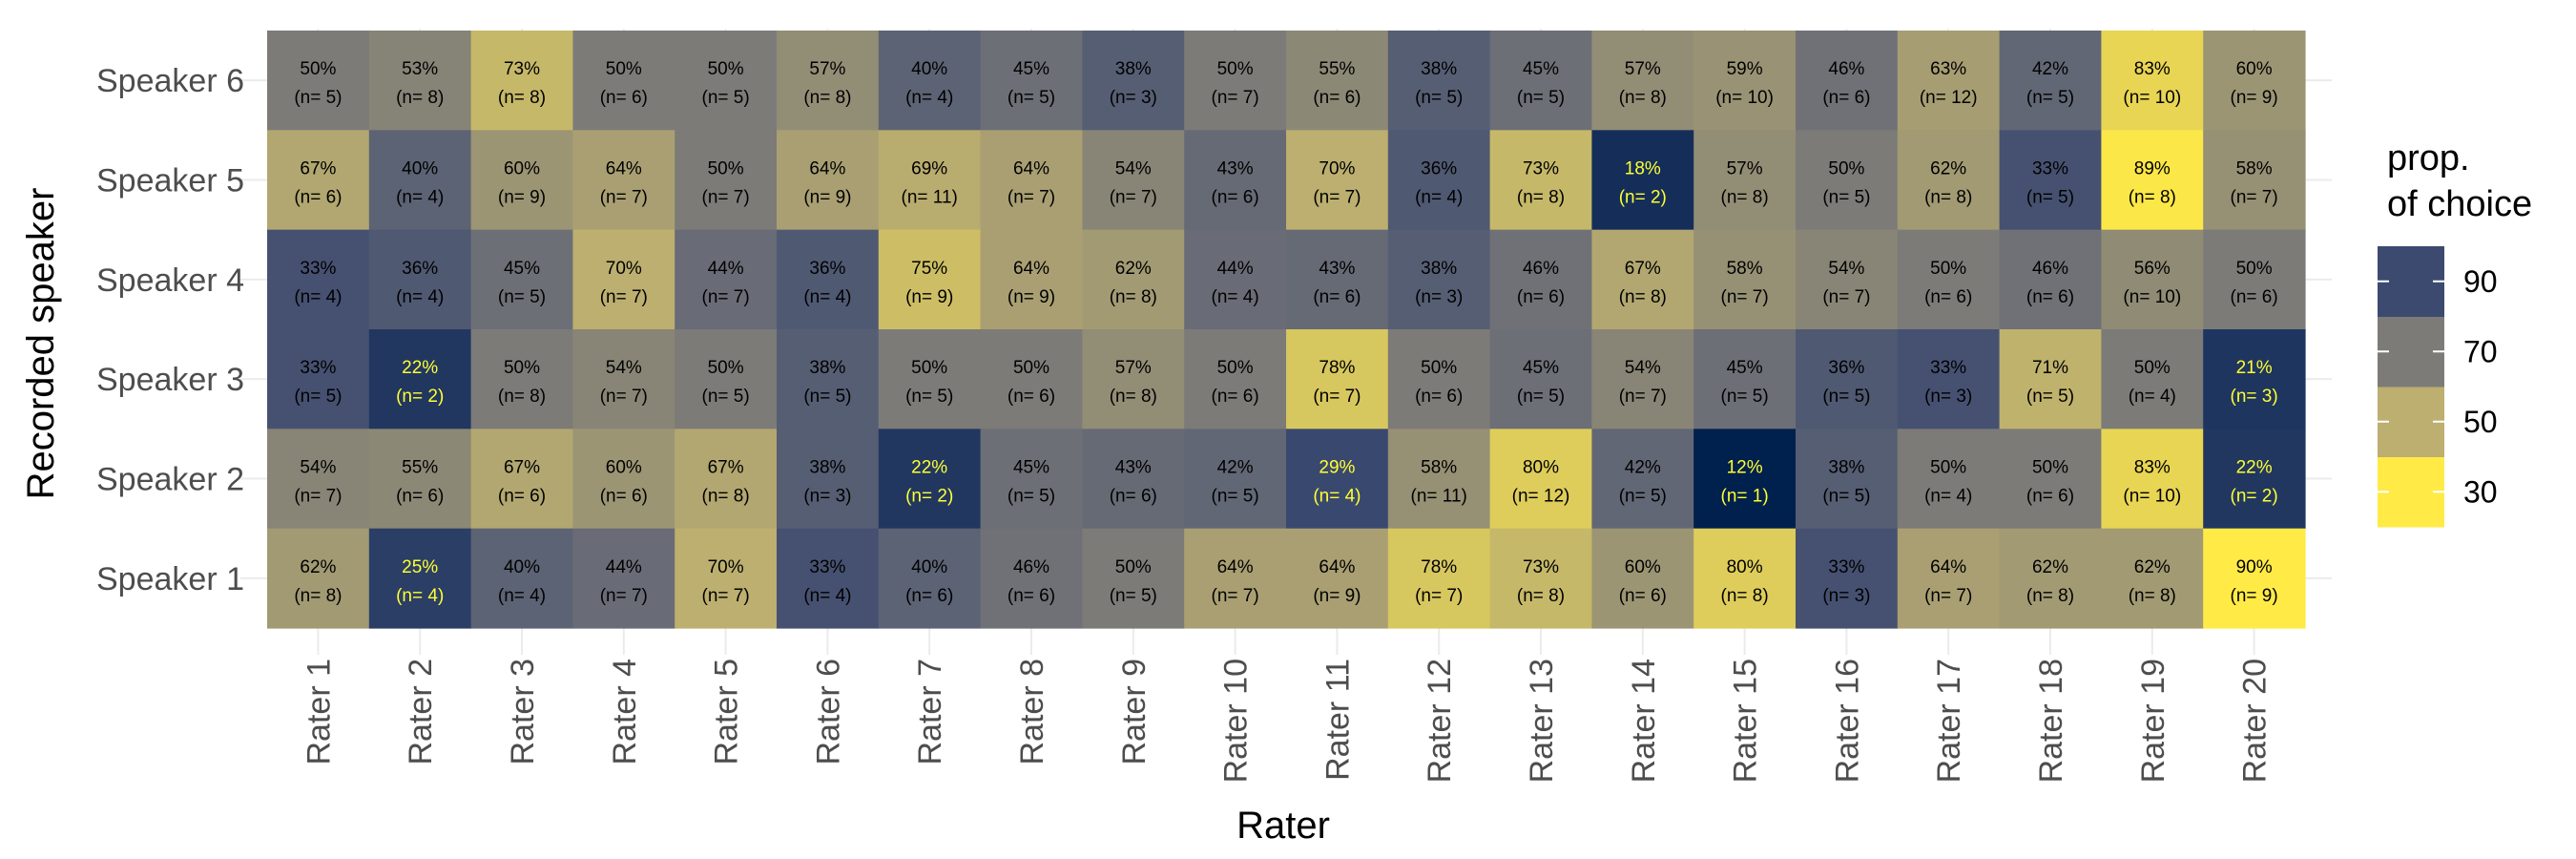 This screenshot has height=859, width=2576. I want to click on cell-percent-label: 12%, so click(1745, 468).